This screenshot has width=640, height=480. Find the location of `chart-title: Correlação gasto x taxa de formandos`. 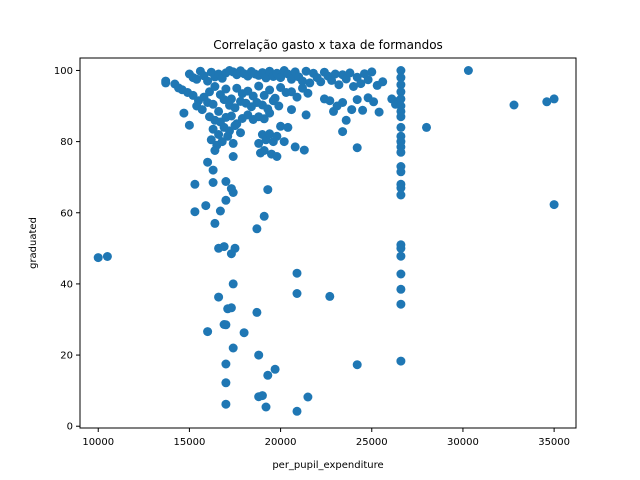

chart-title: Correlação gasto x taxa de formandos is located at coordinates (328, 45).